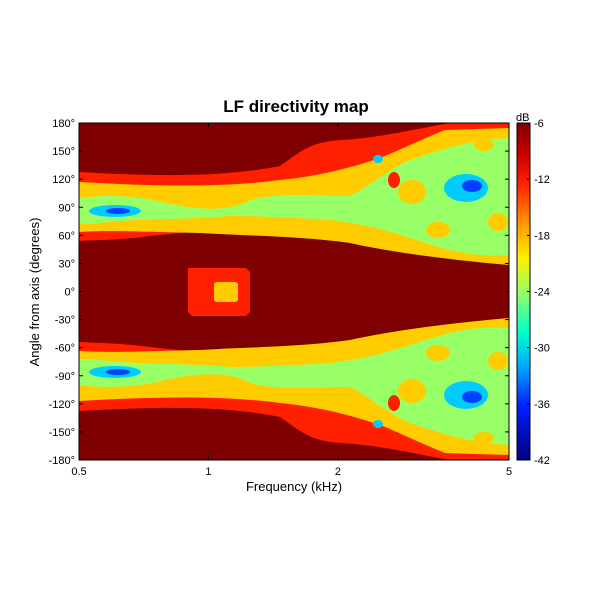 The image size is (600, 600). What do you see at coordinates (62, 461) in the screenshot?
I see `y-tick-label: -180°` at bounding box center [62, 461].